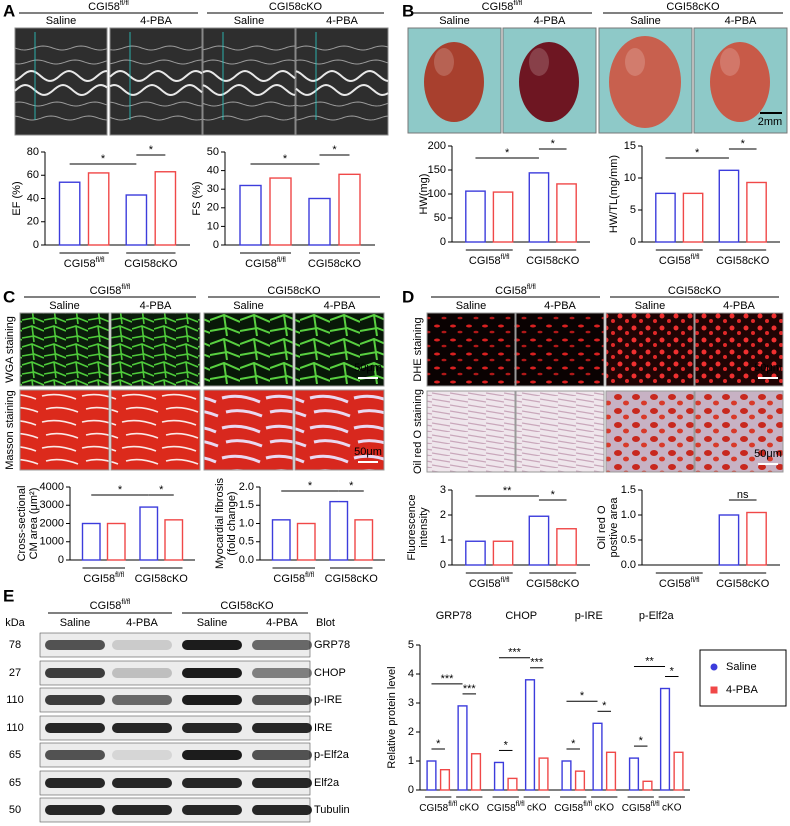 Image resolution: width=790 pixels, height=826 pixels. I want to click on y-tick-label: 40, so click(213, 171).